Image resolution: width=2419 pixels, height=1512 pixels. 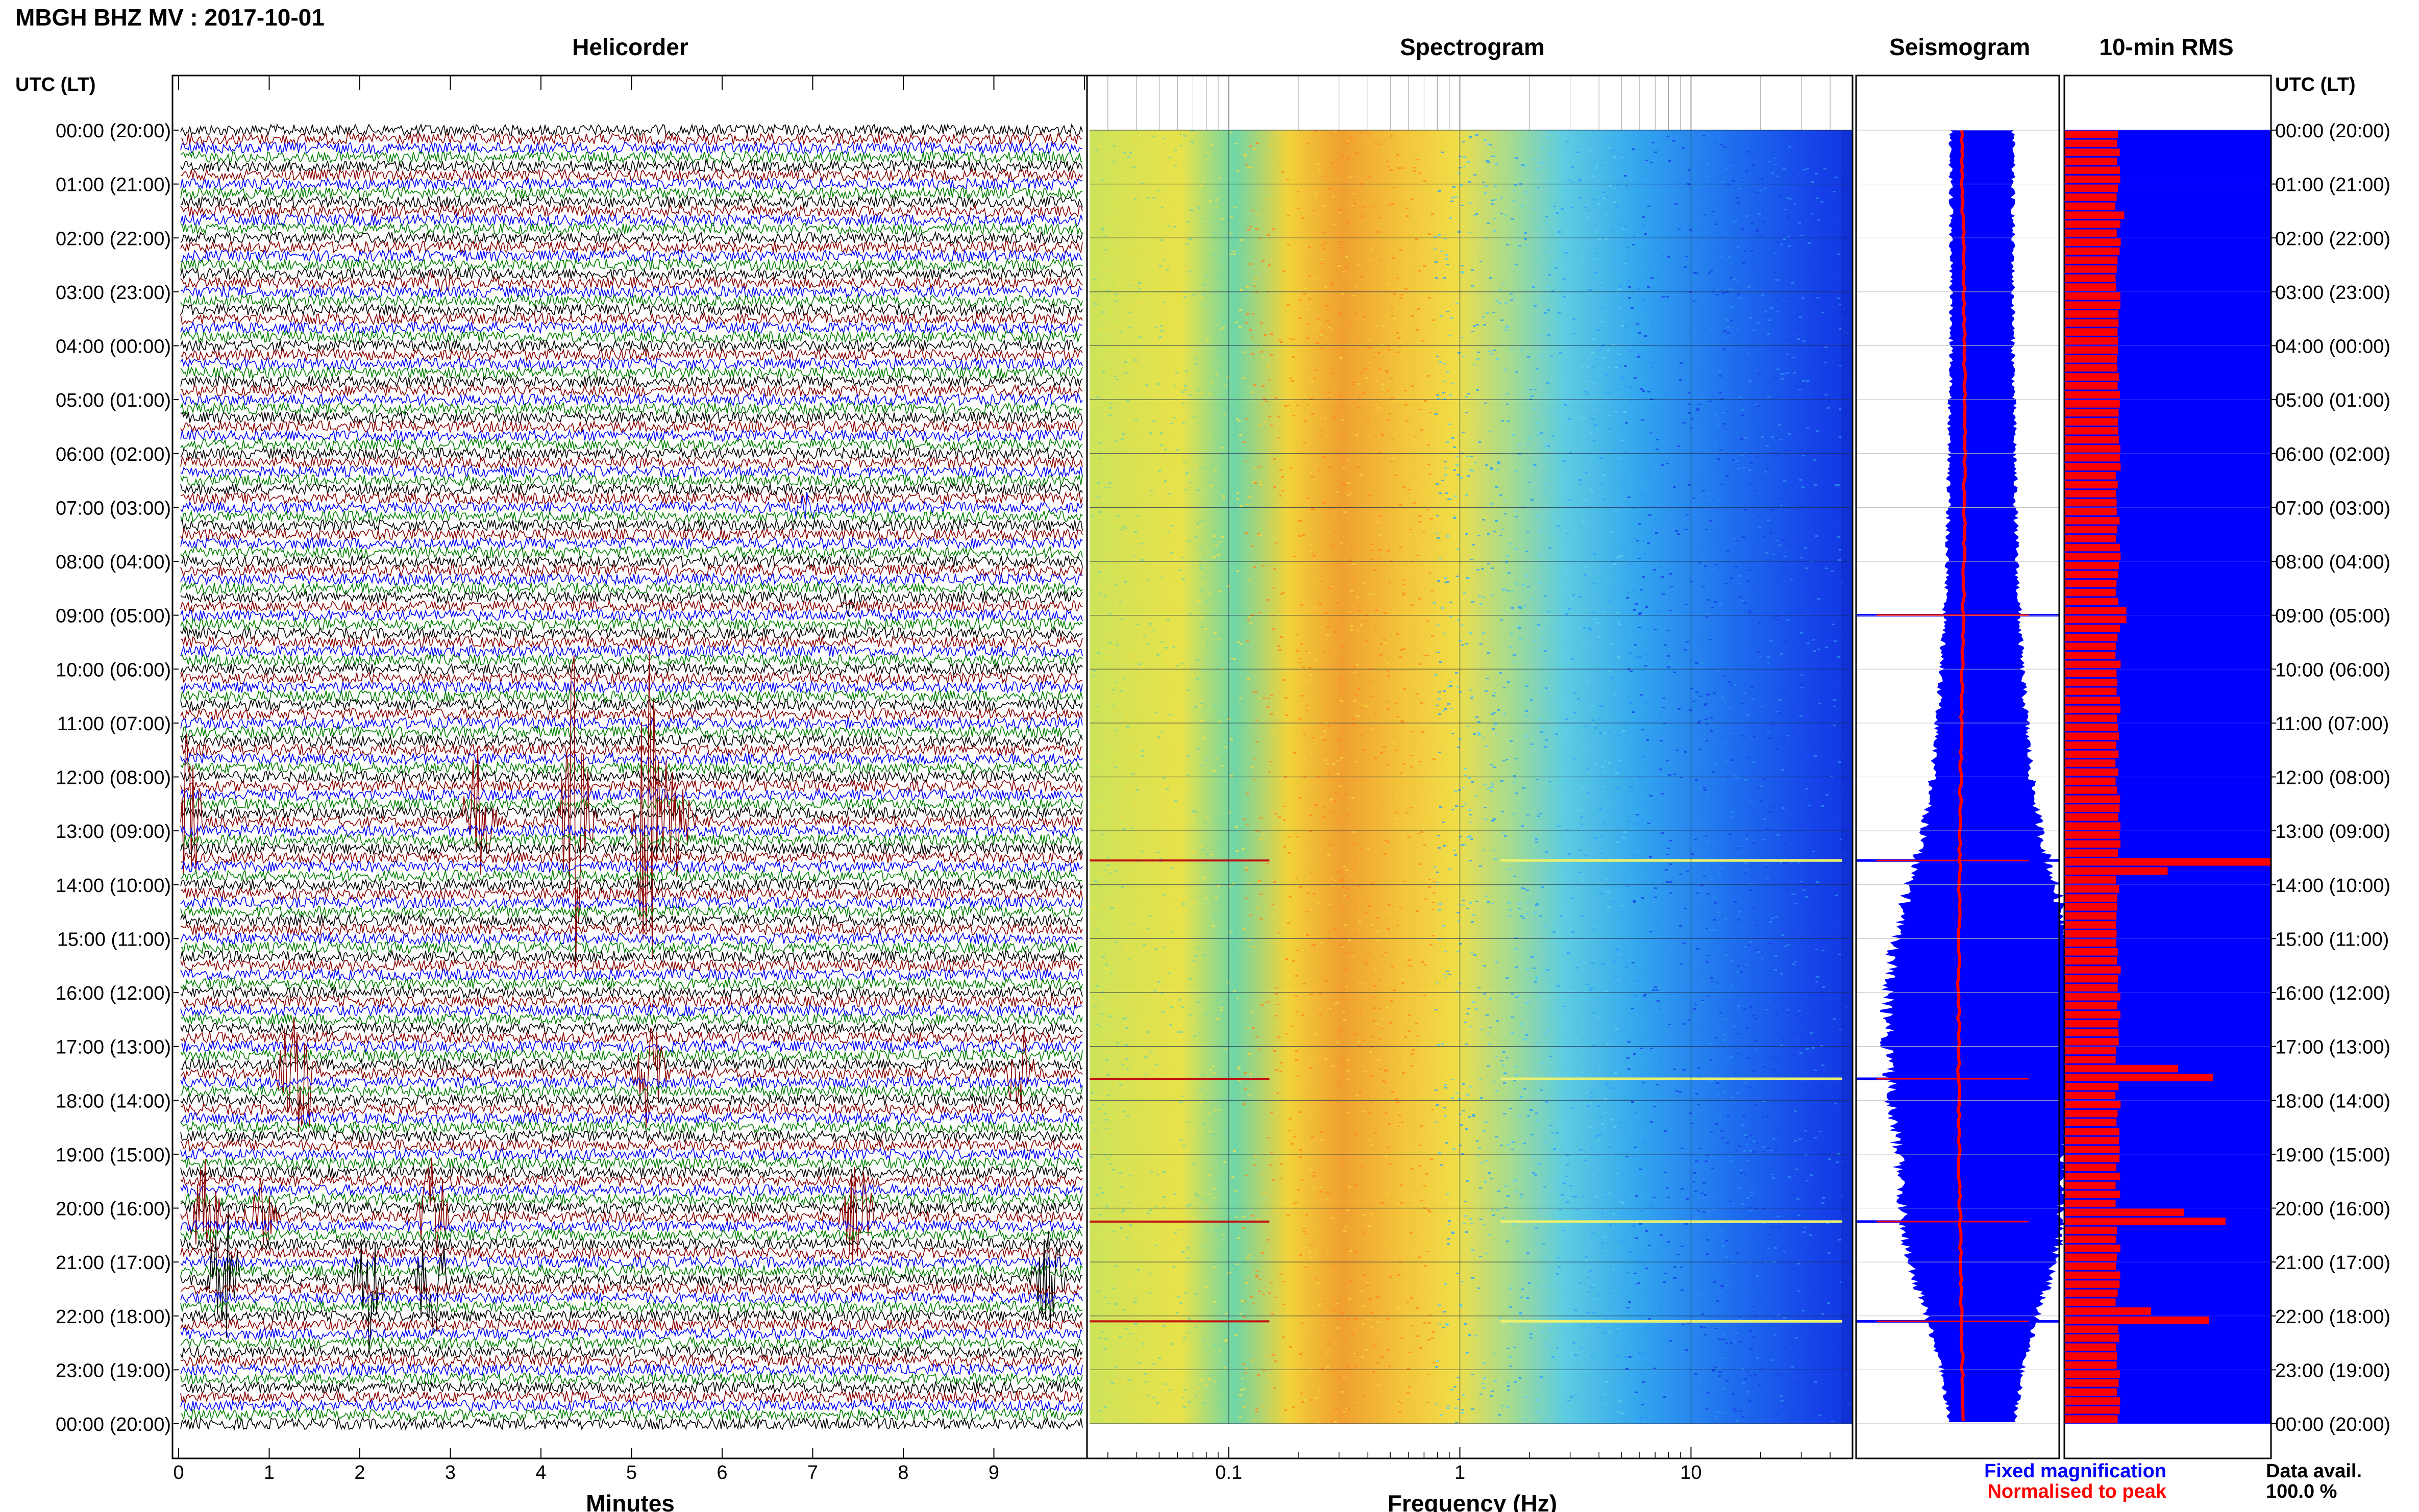 I want to click on time-label-right: 16:00 (12:00), so click(x=2332, y=993).